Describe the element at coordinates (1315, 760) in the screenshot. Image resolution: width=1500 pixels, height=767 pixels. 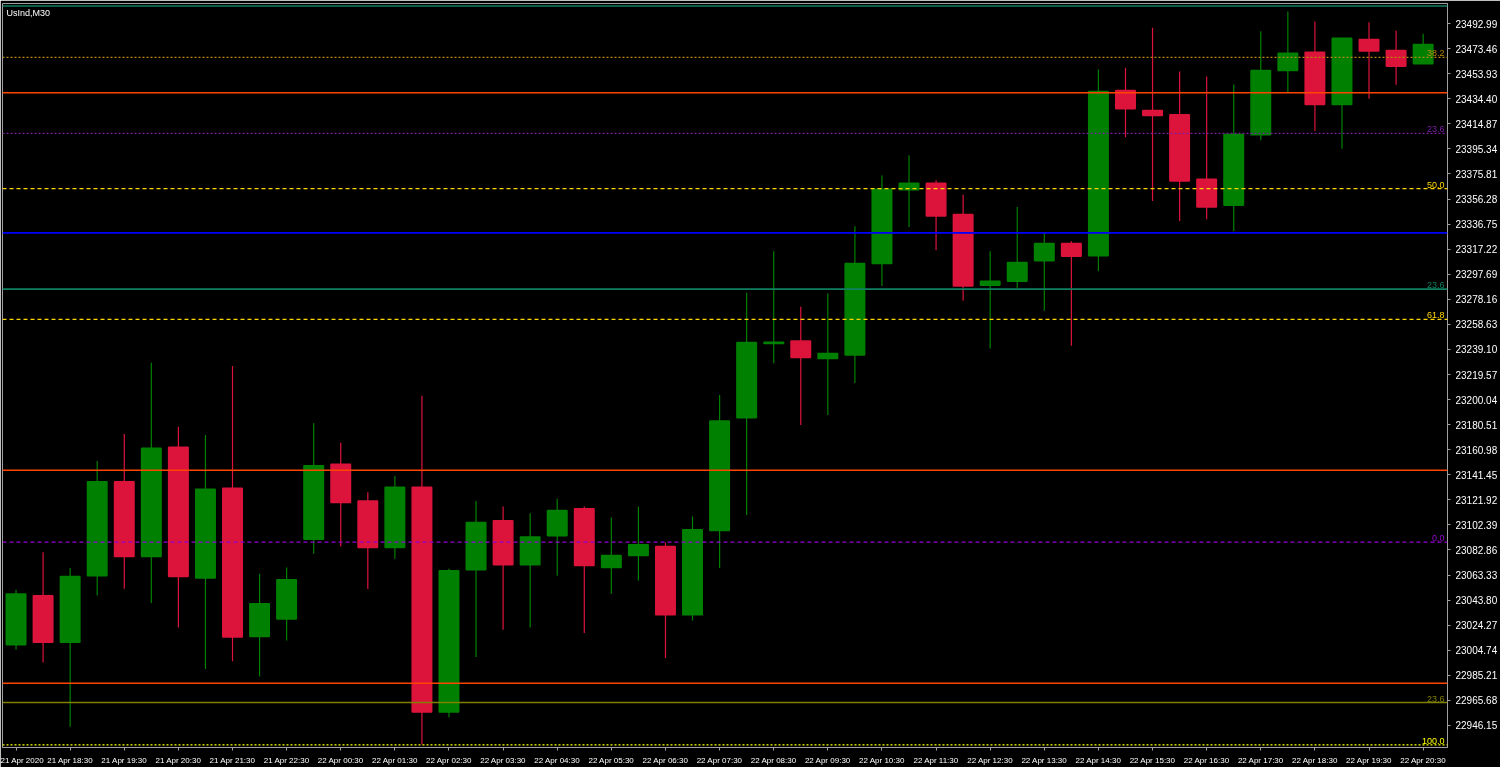
I see `x-tick-label: 22 Apr 18:30` at that location.